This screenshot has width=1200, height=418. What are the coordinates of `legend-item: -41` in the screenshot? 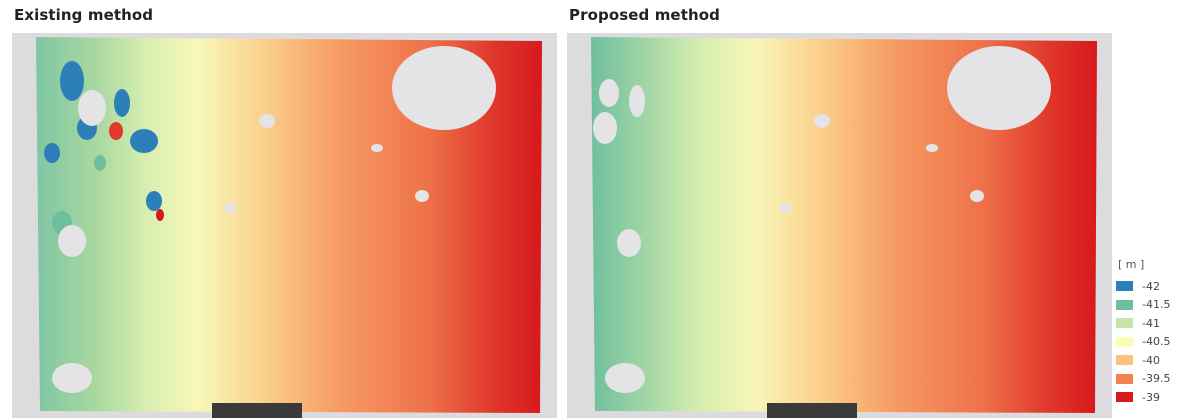 It's located at (1156, 323).